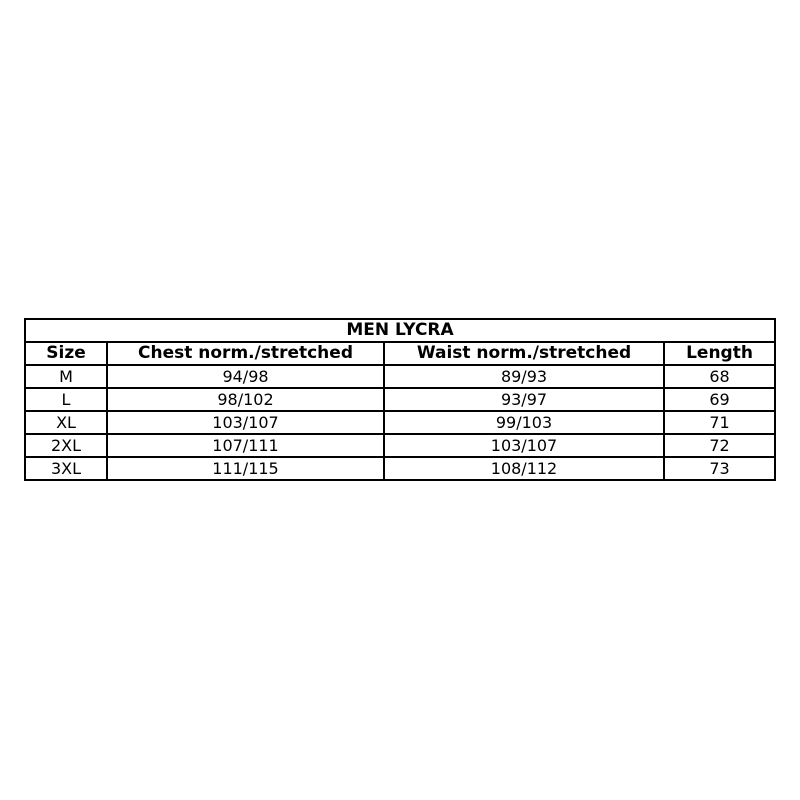 This screenshot has height=800, width=800. What do you see at coordinates (524, 445) in the screenshot?
I see `table-cell-waist: 103/107` at bounding box center [524, 445].